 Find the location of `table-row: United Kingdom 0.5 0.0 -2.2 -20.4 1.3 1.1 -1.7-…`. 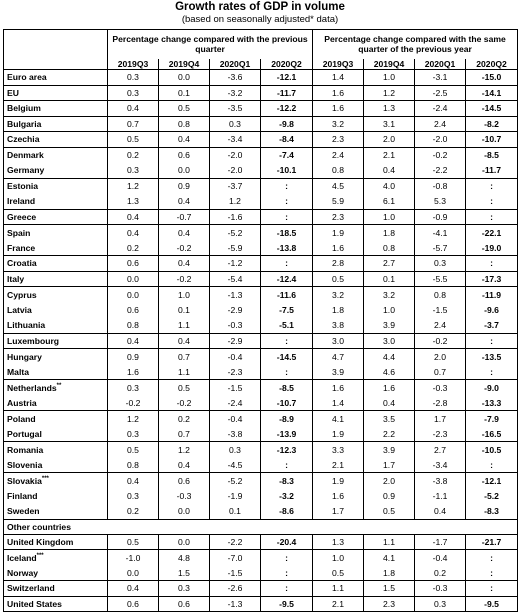

table-row: United Kingdom 0.5 0.0 -2.2 -20.4 1.3 1.1 -1.7-… is located at coordinates (261, 542).